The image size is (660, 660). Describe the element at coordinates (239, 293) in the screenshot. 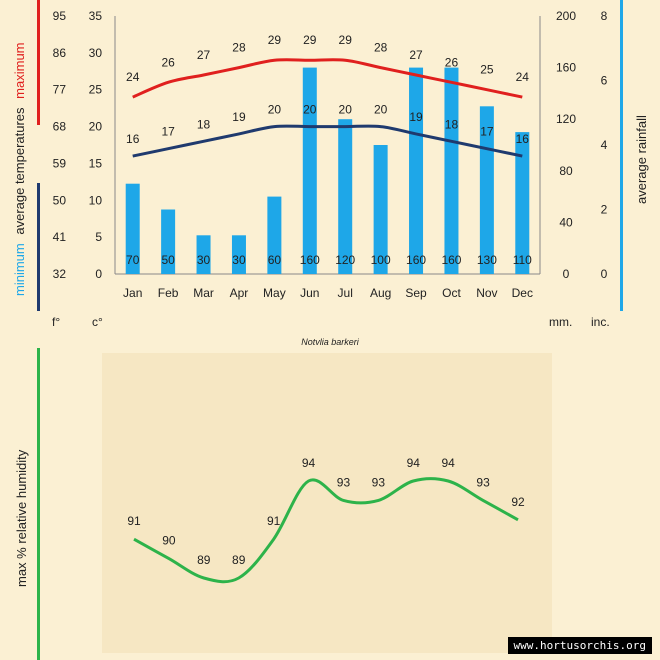

I see `x-category-label: Apr` at that location.